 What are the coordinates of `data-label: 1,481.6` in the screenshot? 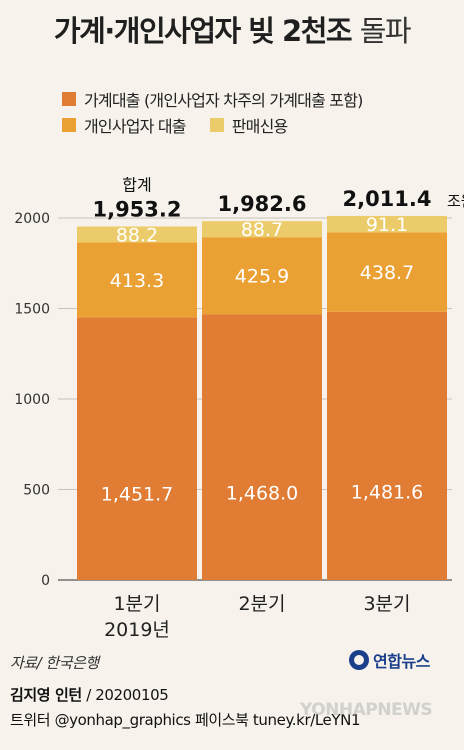 It's located at (387, 493).